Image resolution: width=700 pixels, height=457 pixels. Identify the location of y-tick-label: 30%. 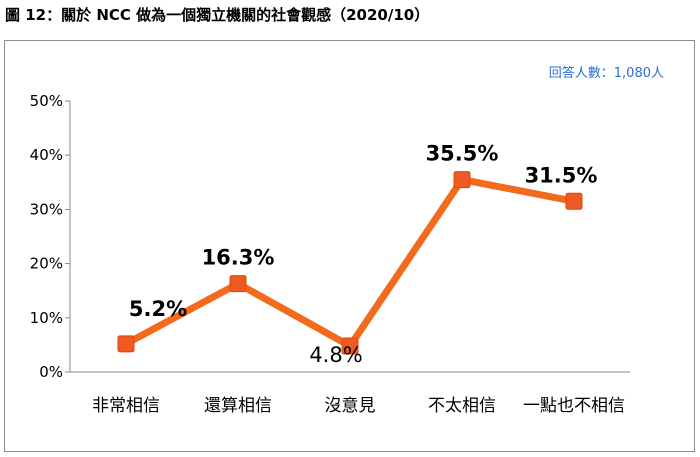
(46, 209).